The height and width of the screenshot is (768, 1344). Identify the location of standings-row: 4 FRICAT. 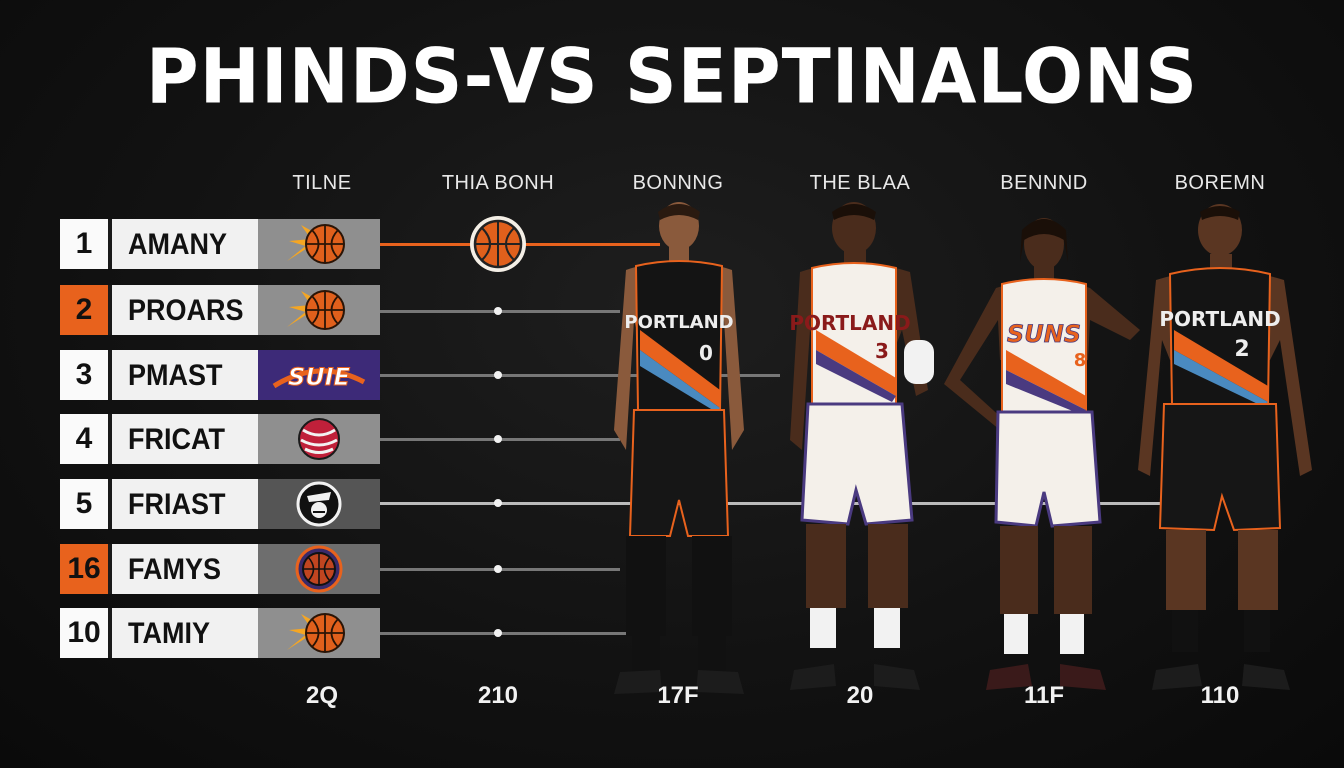
(220, 439).